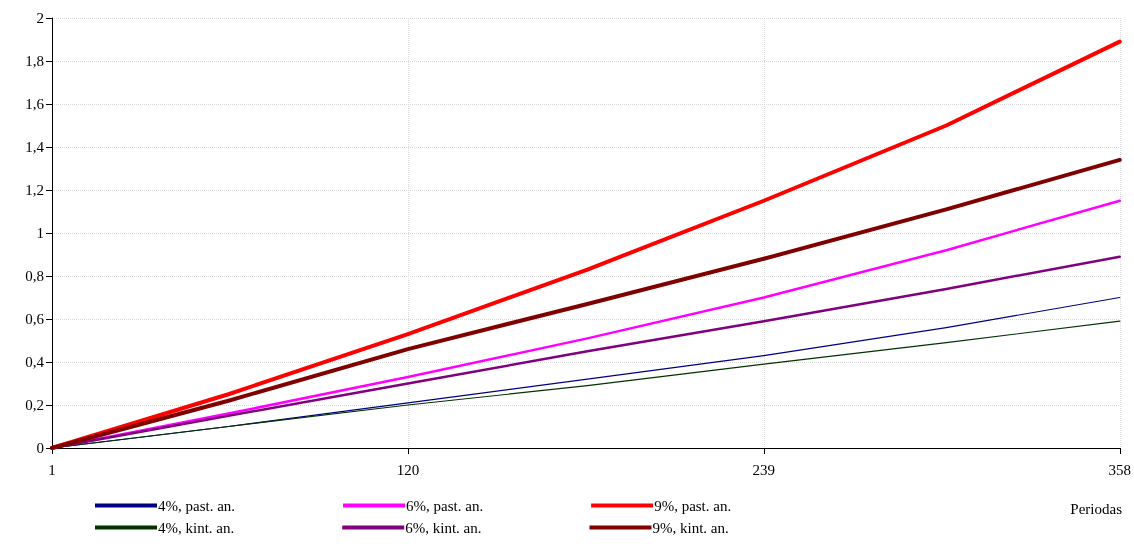 The image size is (1134, 544). I want to click on legend-label: 6%, past. an., so click(445, 505).